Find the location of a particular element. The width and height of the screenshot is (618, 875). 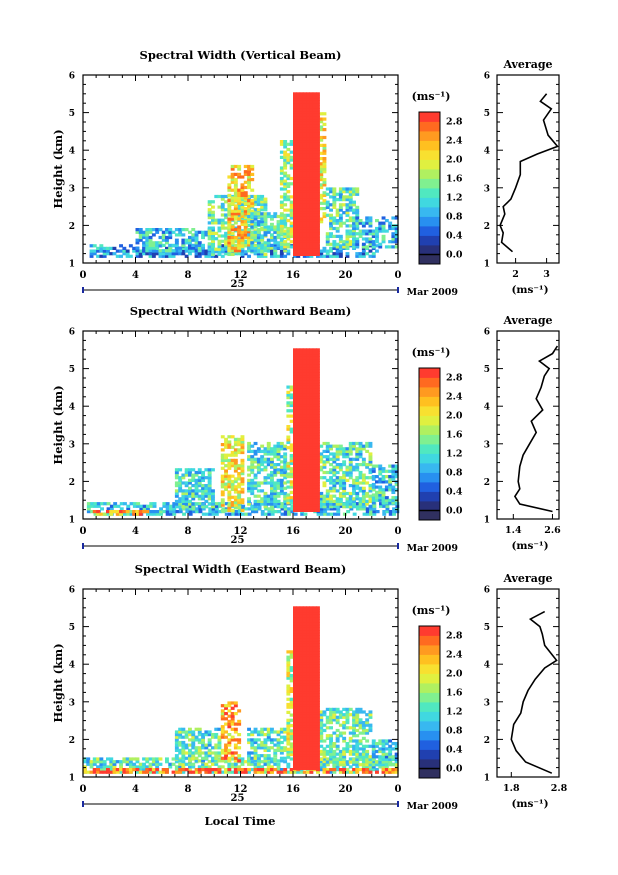

colorbar-tick-label: 0.8 is located at coordinates (454, 217).